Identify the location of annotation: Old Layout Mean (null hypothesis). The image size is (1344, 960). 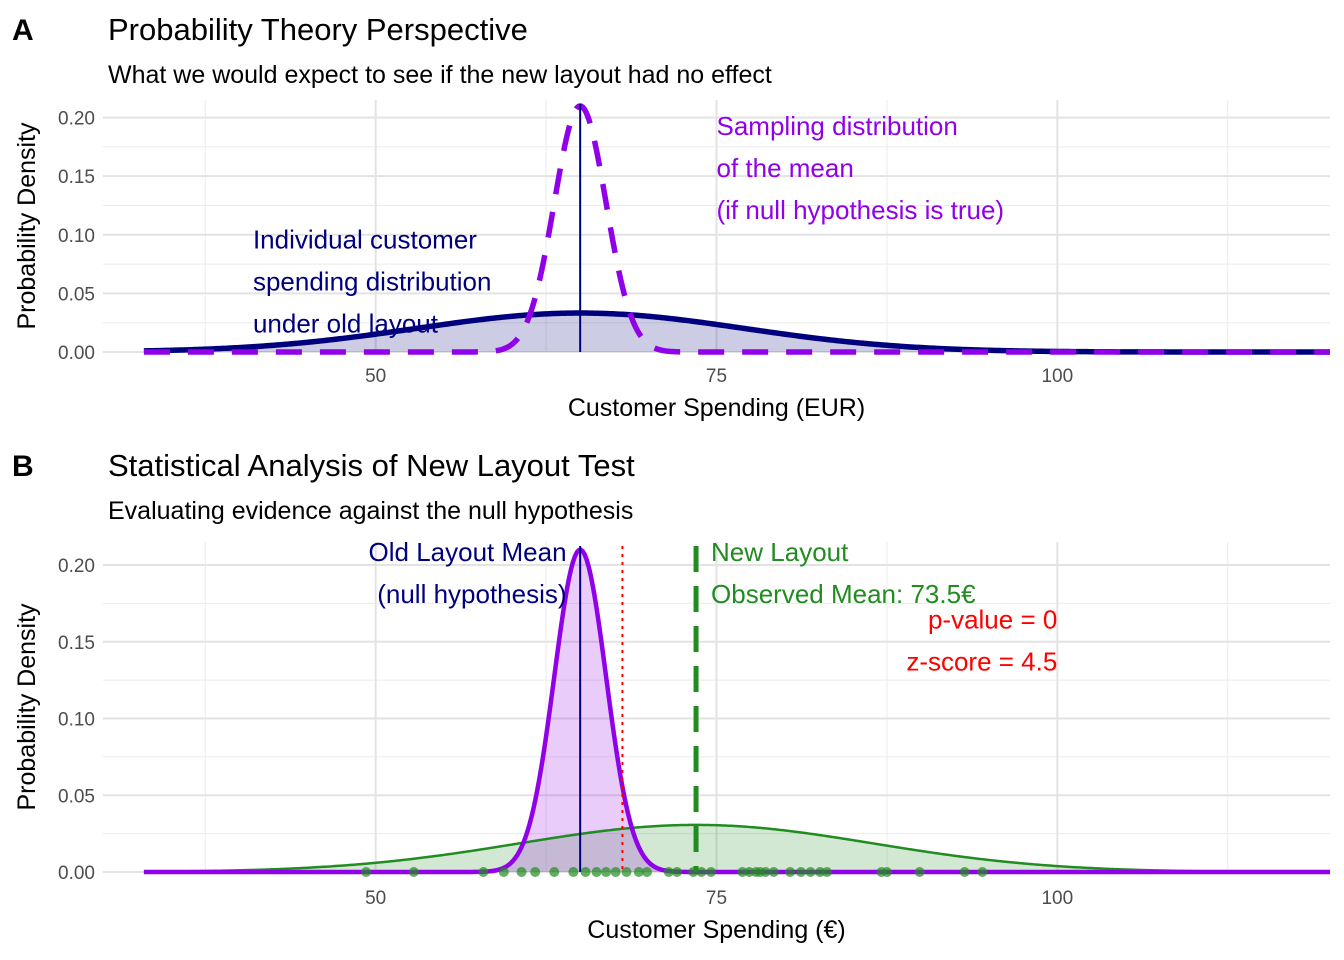
(468, 573).